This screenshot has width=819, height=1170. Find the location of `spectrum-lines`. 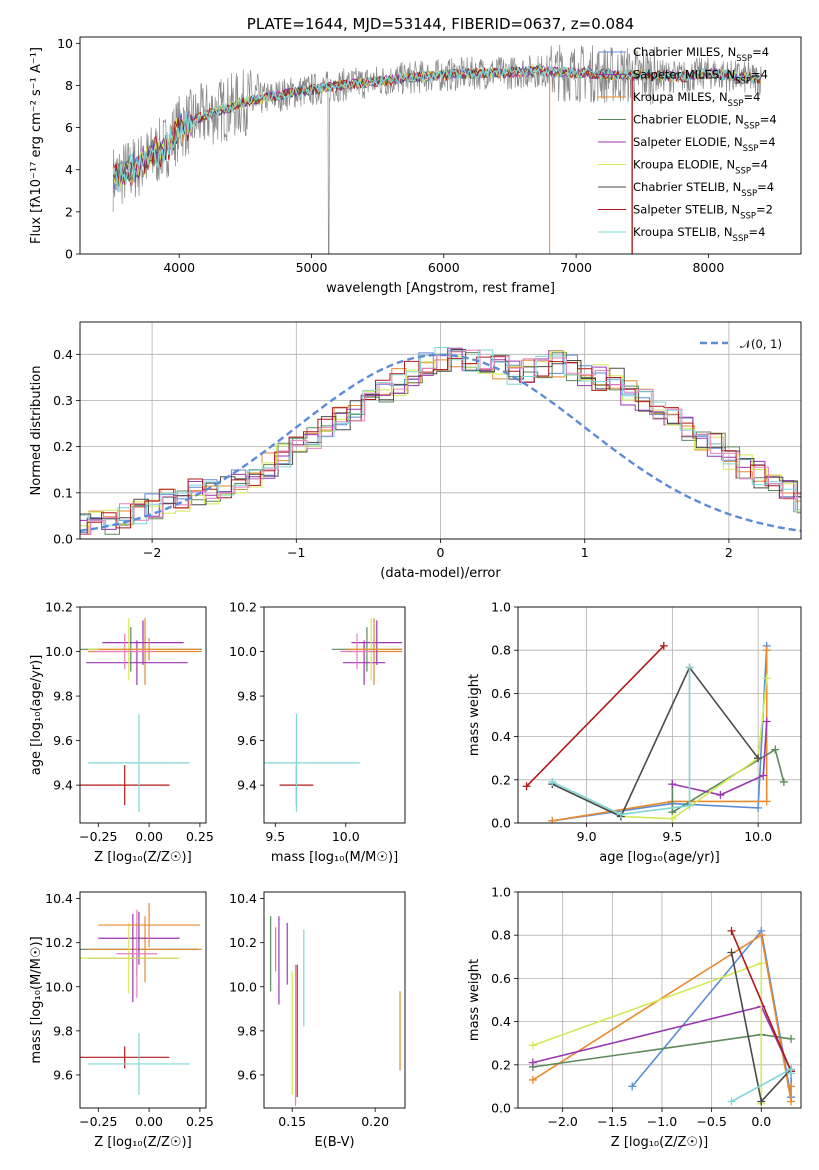

spectrum-lines is located at coordinates (437, 149).